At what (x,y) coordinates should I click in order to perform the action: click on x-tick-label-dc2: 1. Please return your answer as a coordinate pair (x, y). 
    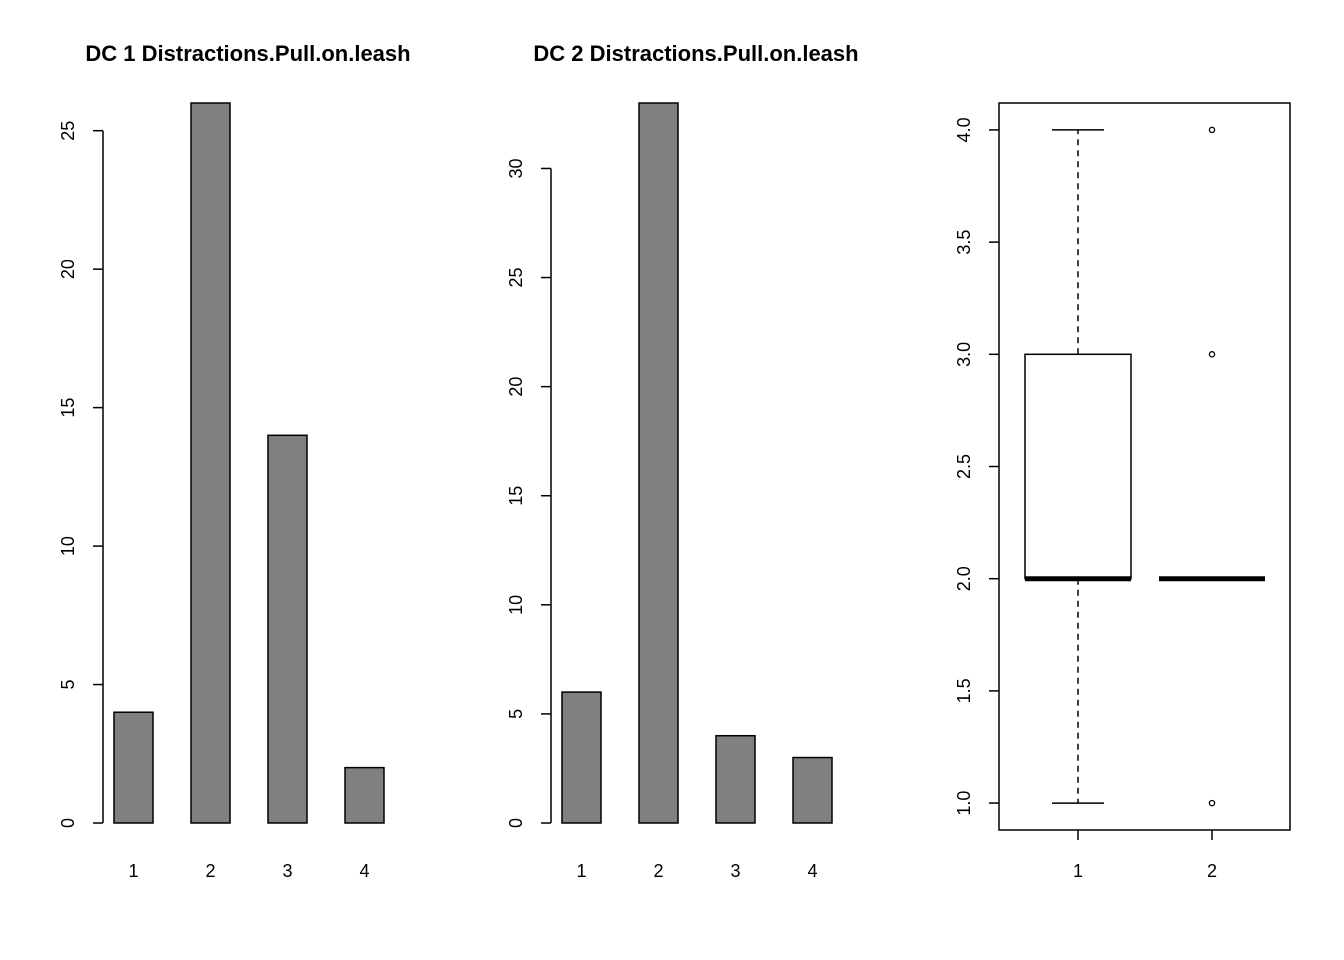
    Looking at the image, I should click on (581, 871).